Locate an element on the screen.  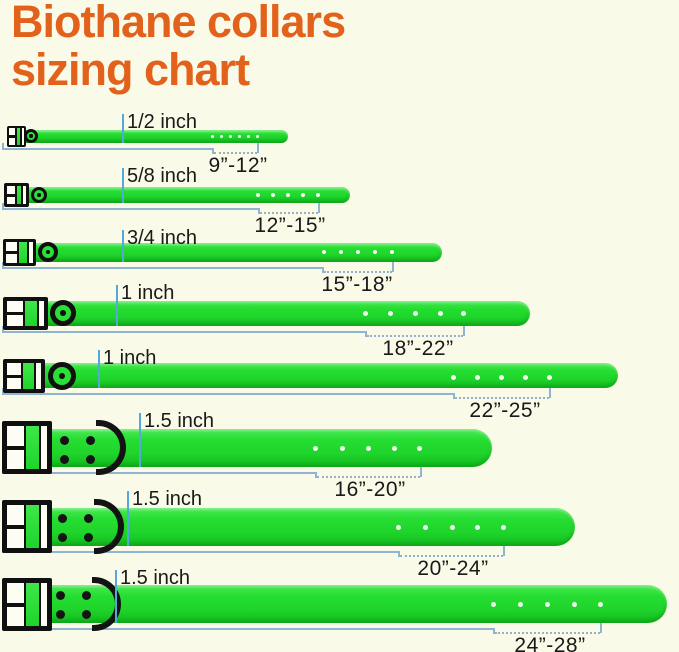
size-range-label: 12”-15” is located at coordinates (290, 225).